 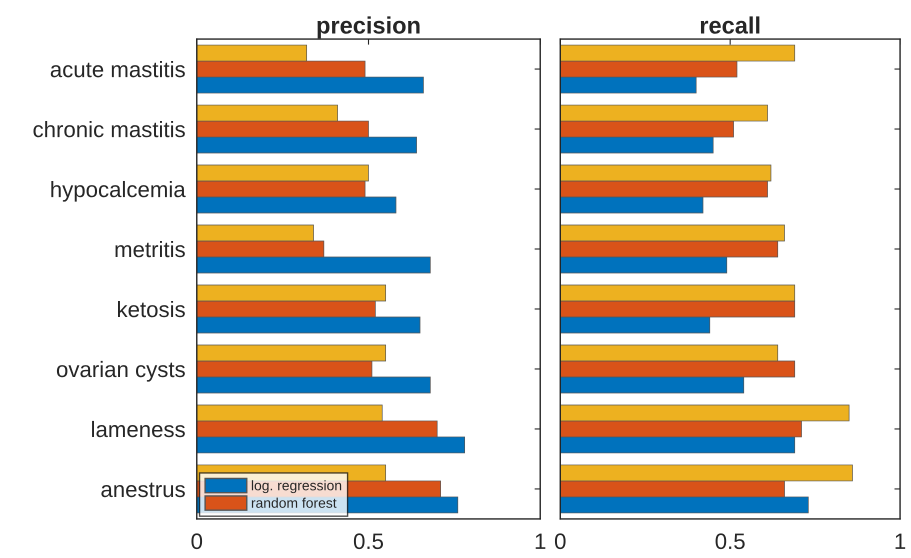 I want to click on legend-label: log. regression, so click(x=297, y=487).